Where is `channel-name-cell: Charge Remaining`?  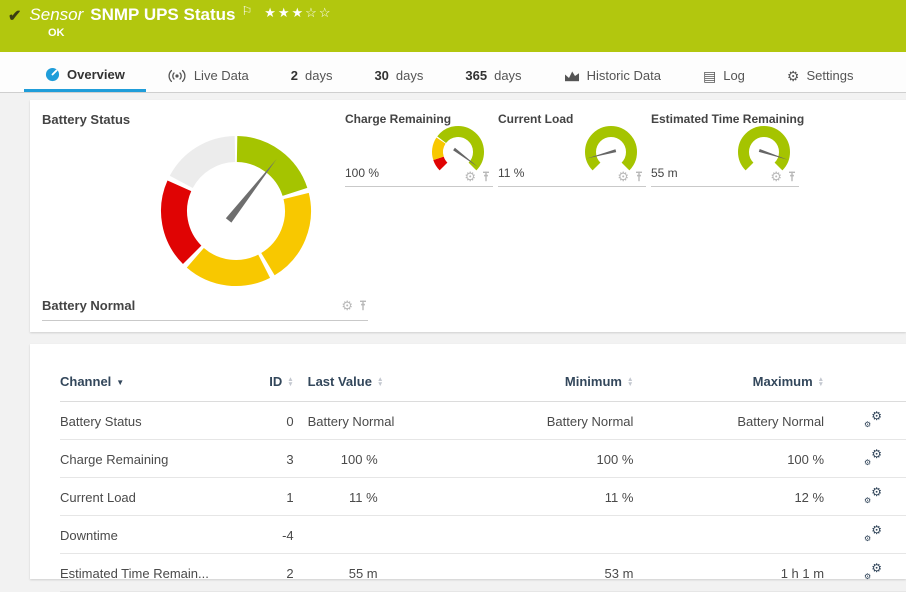 channel-name-cell: Charge Remaining is located at coordinates (150, 458).